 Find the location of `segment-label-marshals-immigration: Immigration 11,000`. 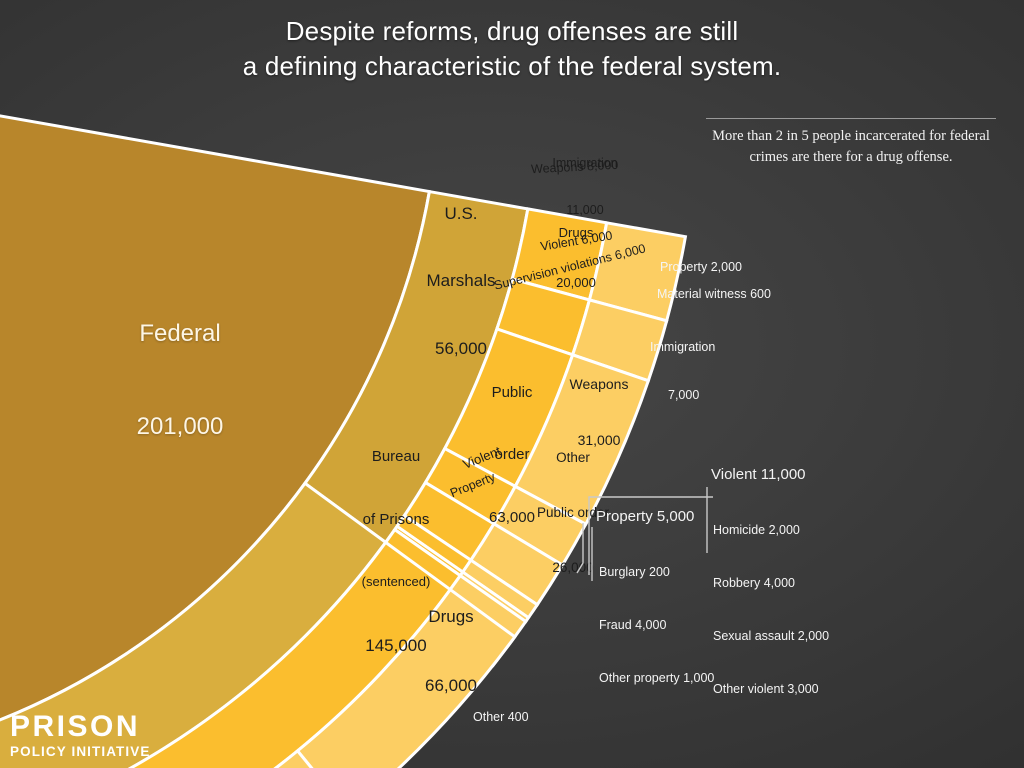

segment-label-marshals-immigration: Immigration 11,000 is located at coordinates (585, 179).